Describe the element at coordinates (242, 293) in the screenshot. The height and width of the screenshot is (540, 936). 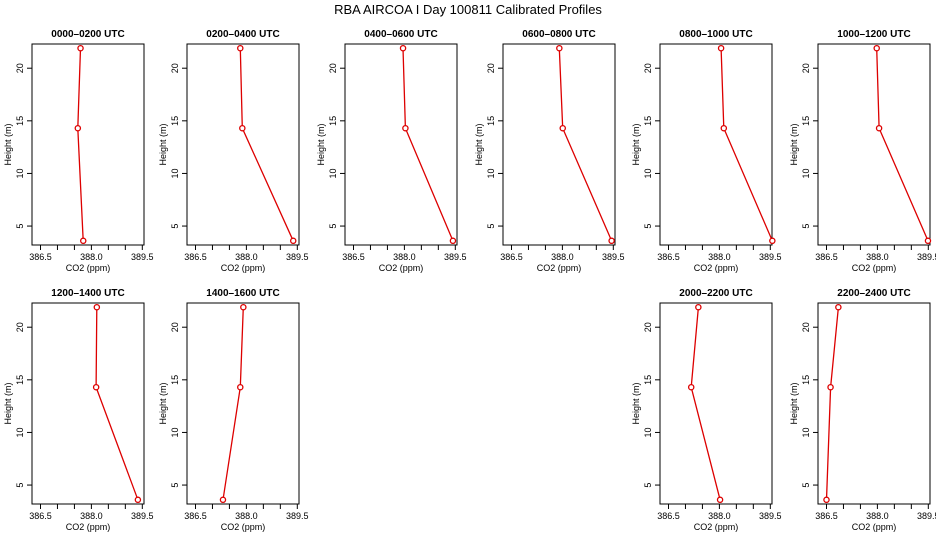
I see `panel-title: 1400–1600 UTC` at that location.